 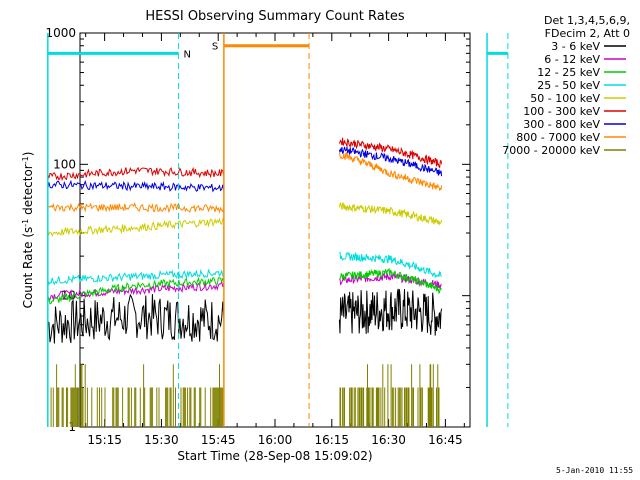 I want to click on series-line-4-seg2, so click(x=390, y=214).